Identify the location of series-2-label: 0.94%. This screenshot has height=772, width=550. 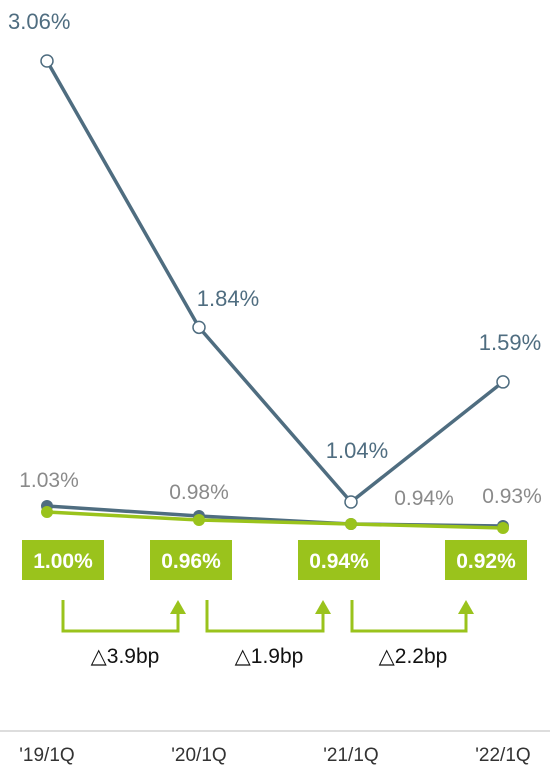
(339, 561).